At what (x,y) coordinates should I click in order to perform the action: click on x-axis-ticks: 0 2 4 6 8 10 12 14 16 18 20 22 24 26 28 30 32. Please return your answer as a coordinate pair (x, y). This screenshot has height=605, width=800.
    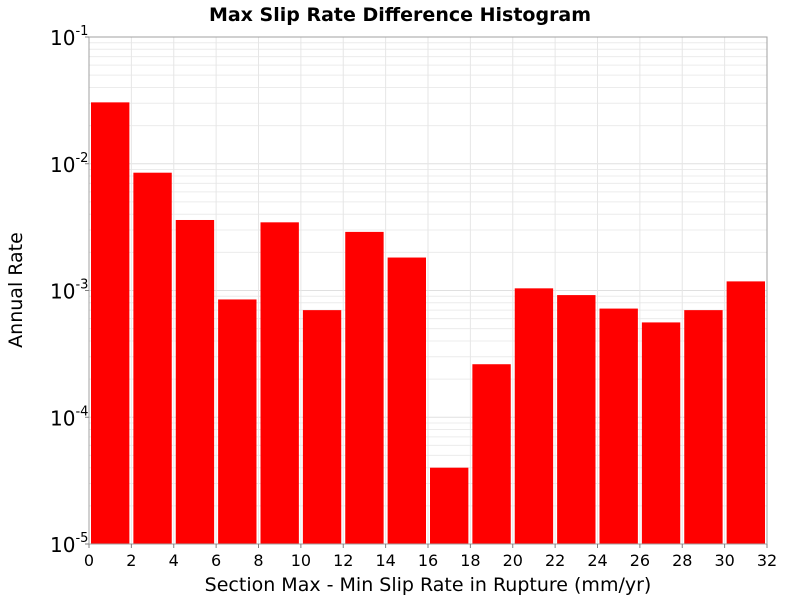
    Looking at the image, I should click on (430, 557).